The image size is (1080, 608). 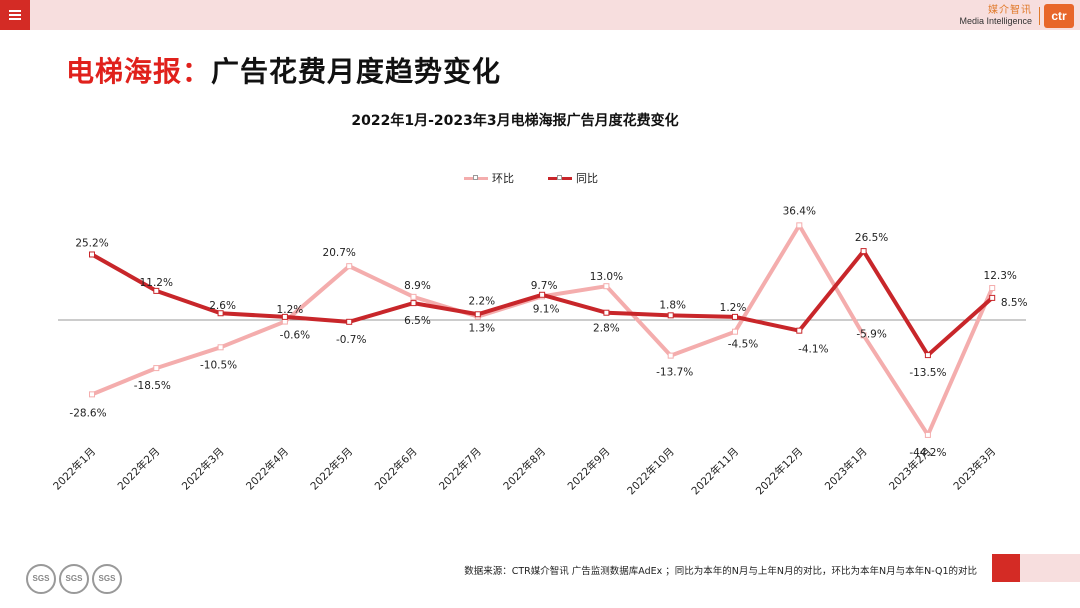 I want to click on data-label-huanbi: -44.2%, so click(x=927, y=453).